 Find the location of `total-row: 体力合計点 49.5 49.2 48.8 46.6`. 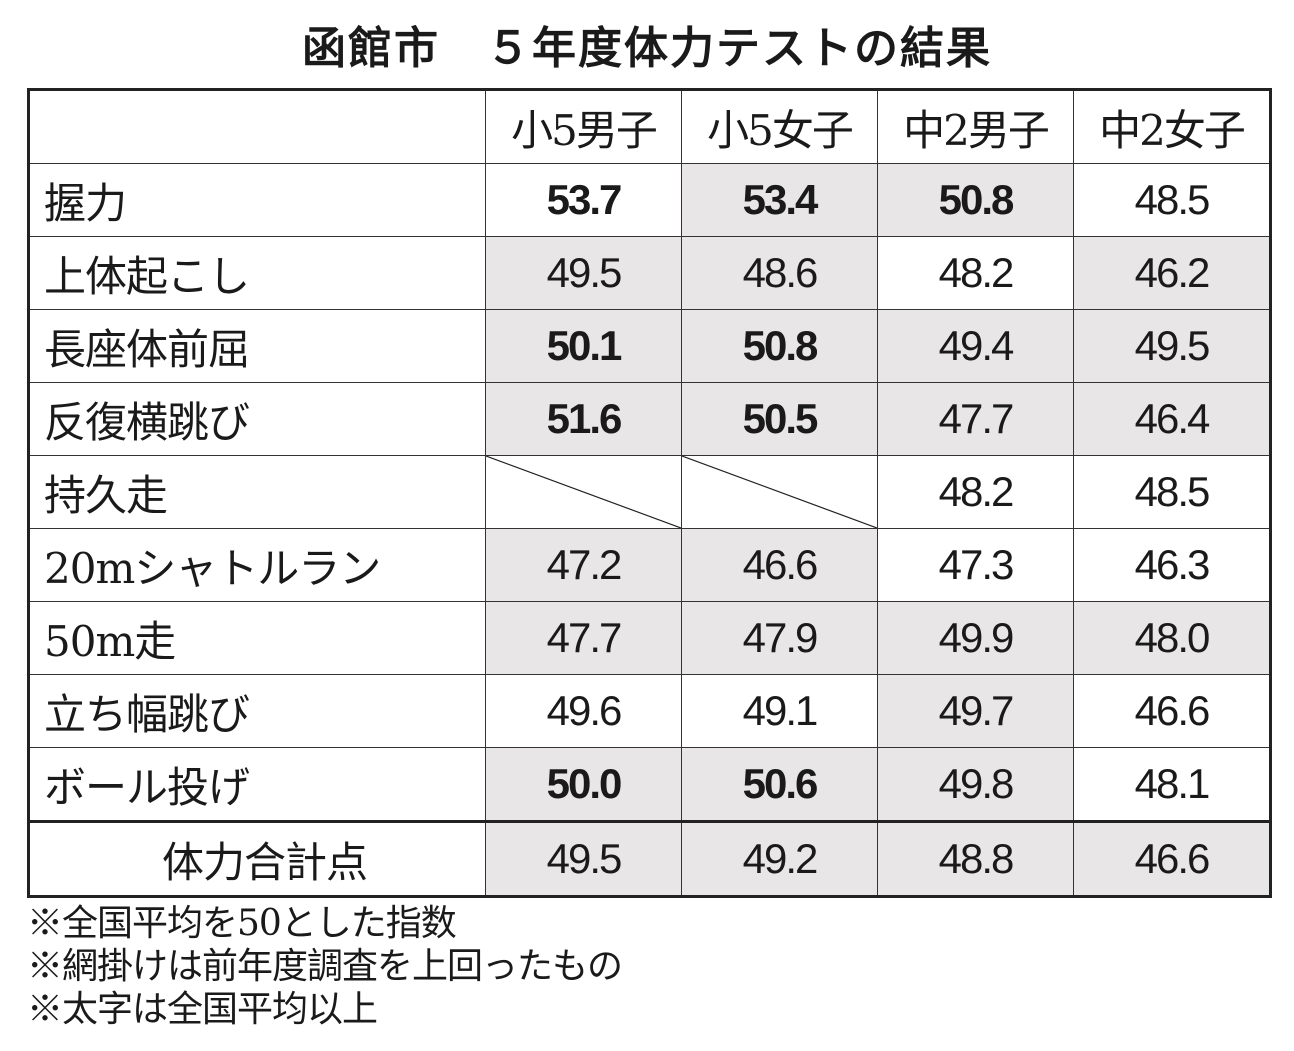

total-row: 体力合計点 49.5 49.2 48.8 46.6 is located at coordinates (649, 858).